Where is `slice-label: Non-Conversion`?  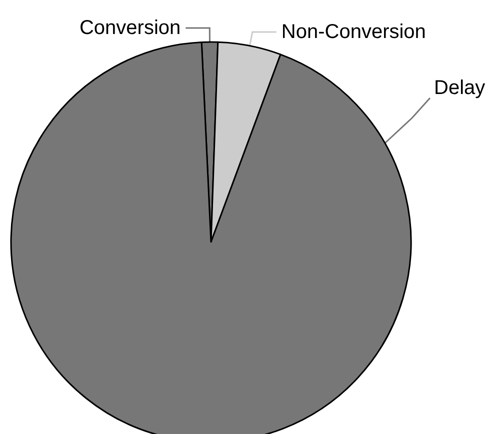
slice-label: Non-Conversion is located at coordinates (353, 32).